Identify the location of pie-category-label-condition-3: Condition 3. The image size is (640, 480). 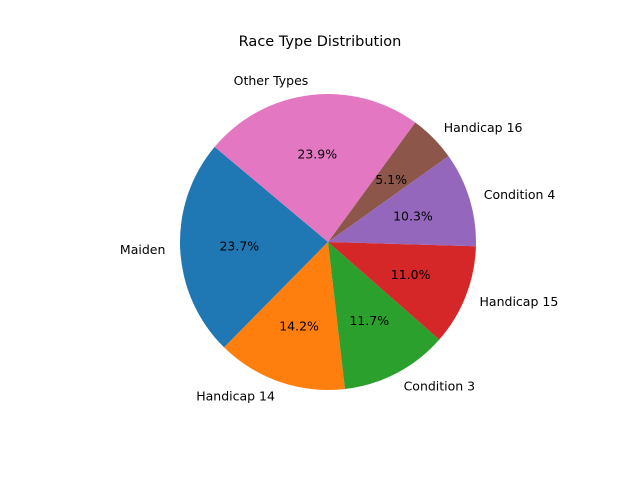
(440, 386).